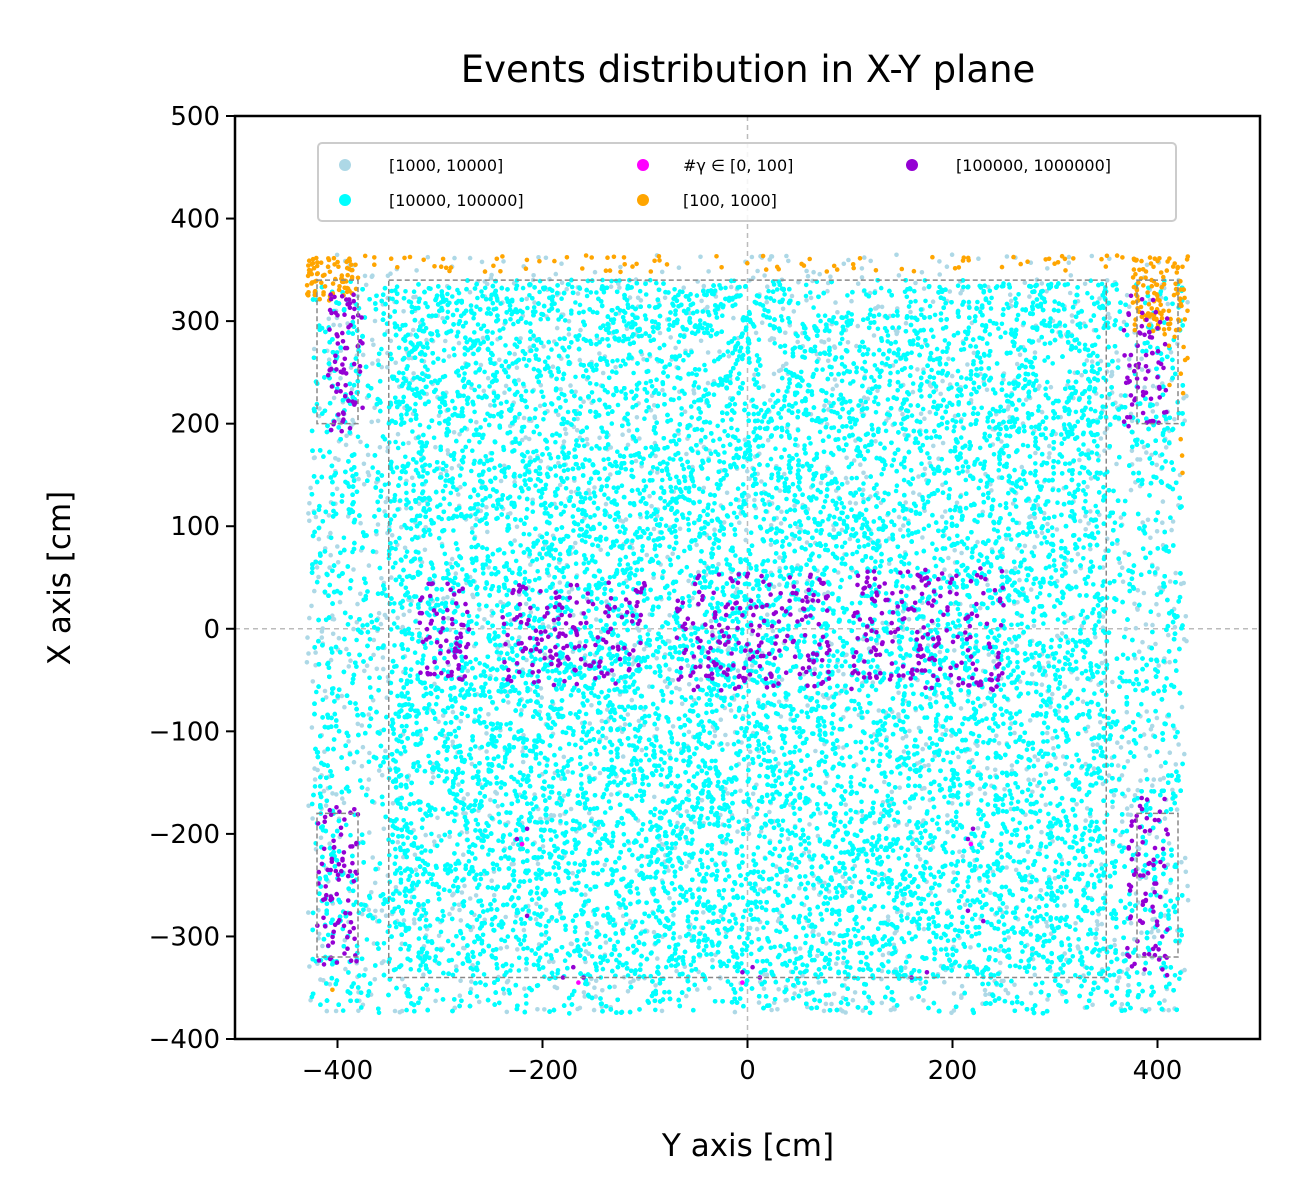 This screenshot has height=1204, width=1300. I want to click on point-0-1918, so click(605, 865).